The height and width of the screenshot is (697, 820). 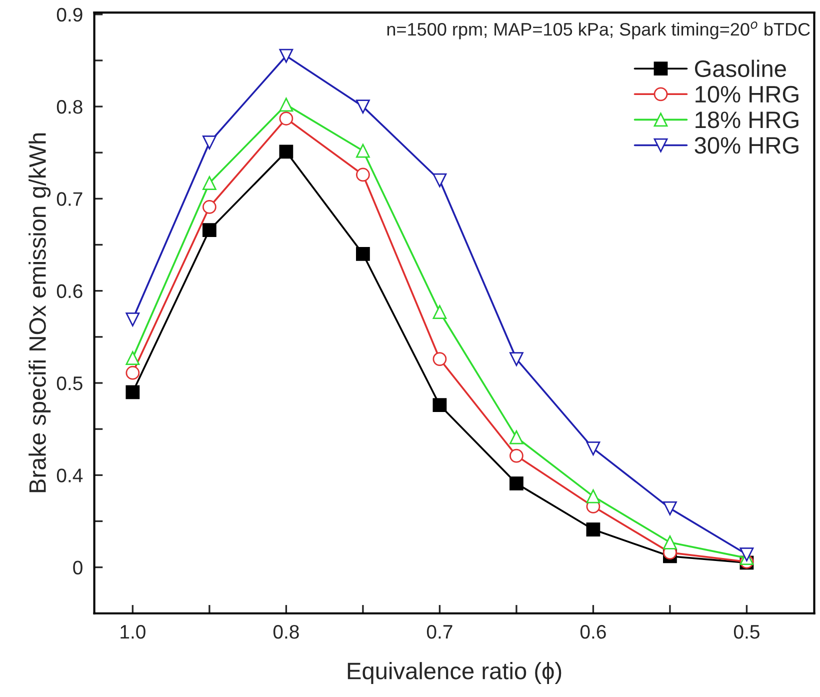 I want to click on x-tick-label: 1.0, so click(x=133, y=631).